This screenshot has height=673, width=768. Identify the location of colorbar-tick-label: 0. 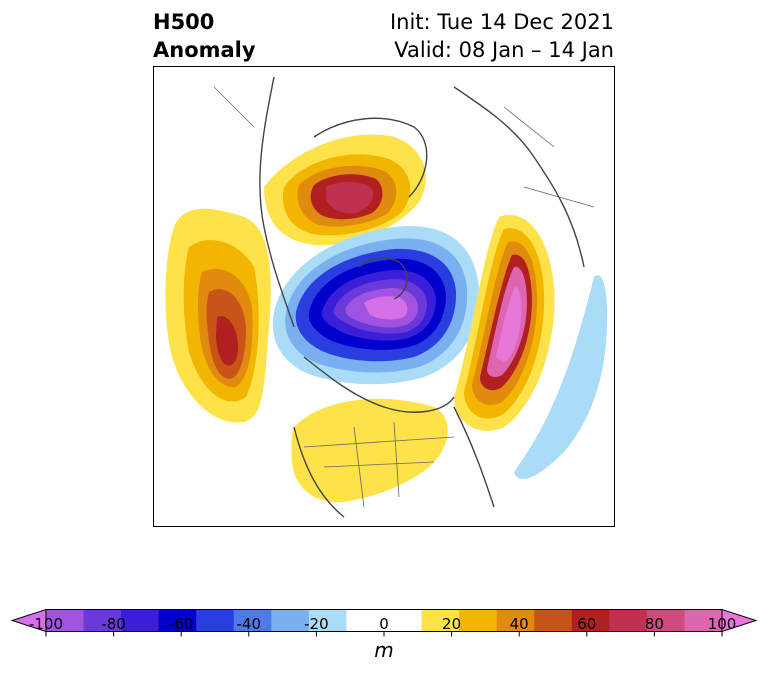
(384, 624).